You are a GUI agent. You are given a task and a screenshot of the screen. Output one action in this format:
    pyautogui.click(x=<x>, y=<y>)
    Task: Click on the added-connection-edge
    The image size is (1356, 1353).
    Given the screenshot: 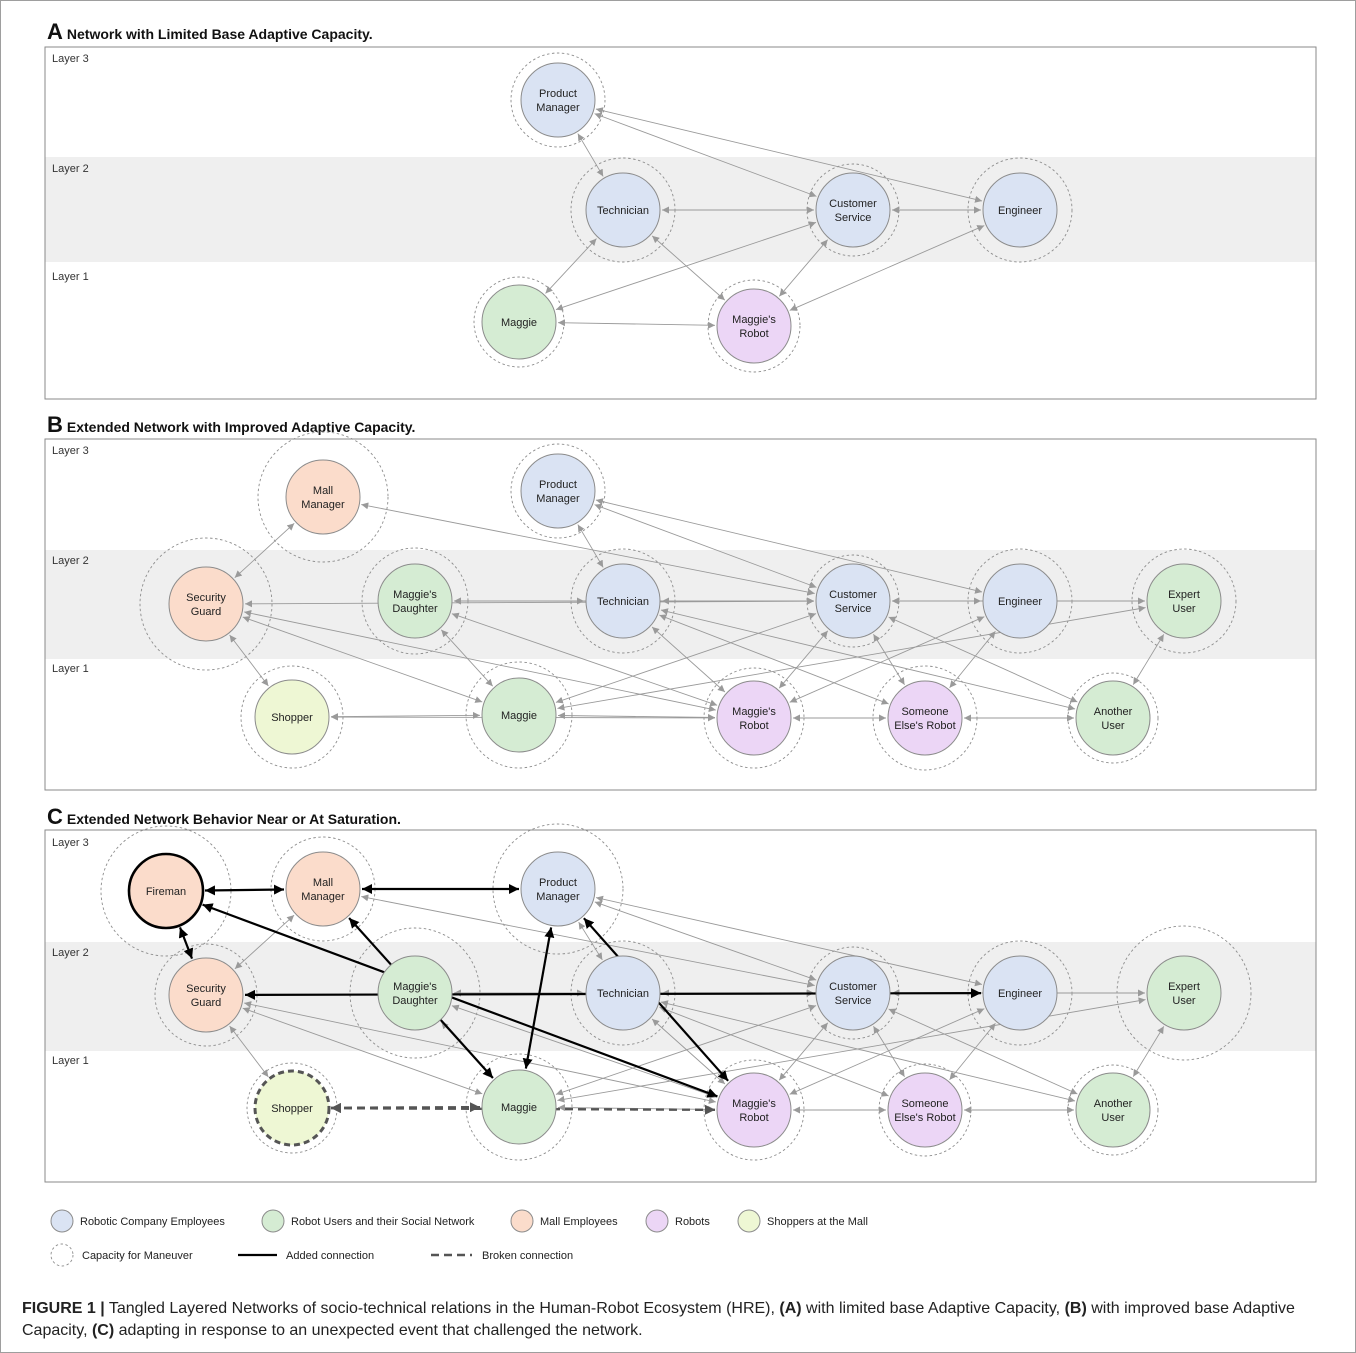 What is the action you would take?
    pyautogui.click(x=244, y=890)
    